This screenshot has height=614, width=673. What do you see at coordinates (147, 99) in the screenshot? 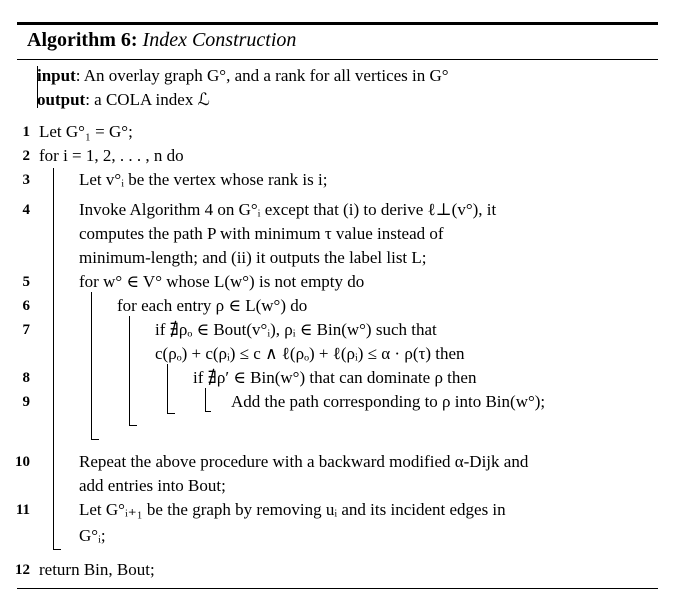
I see `output-text: : a COLA index ℒ` at bounding box center [147, 99].